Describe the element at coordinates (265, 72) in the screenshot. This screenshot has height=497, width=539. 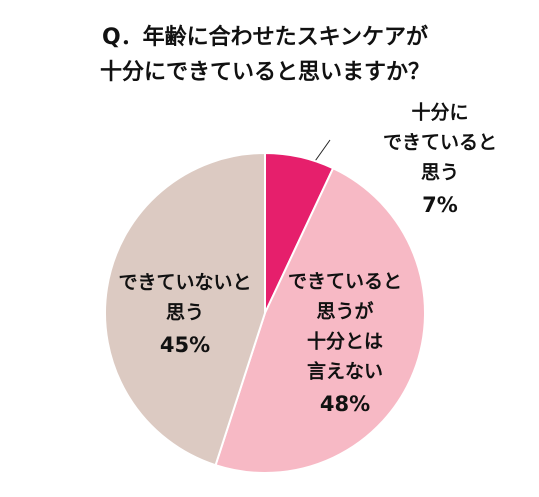
I see `chart-title: 十分にできていると思いますか？` at that location.